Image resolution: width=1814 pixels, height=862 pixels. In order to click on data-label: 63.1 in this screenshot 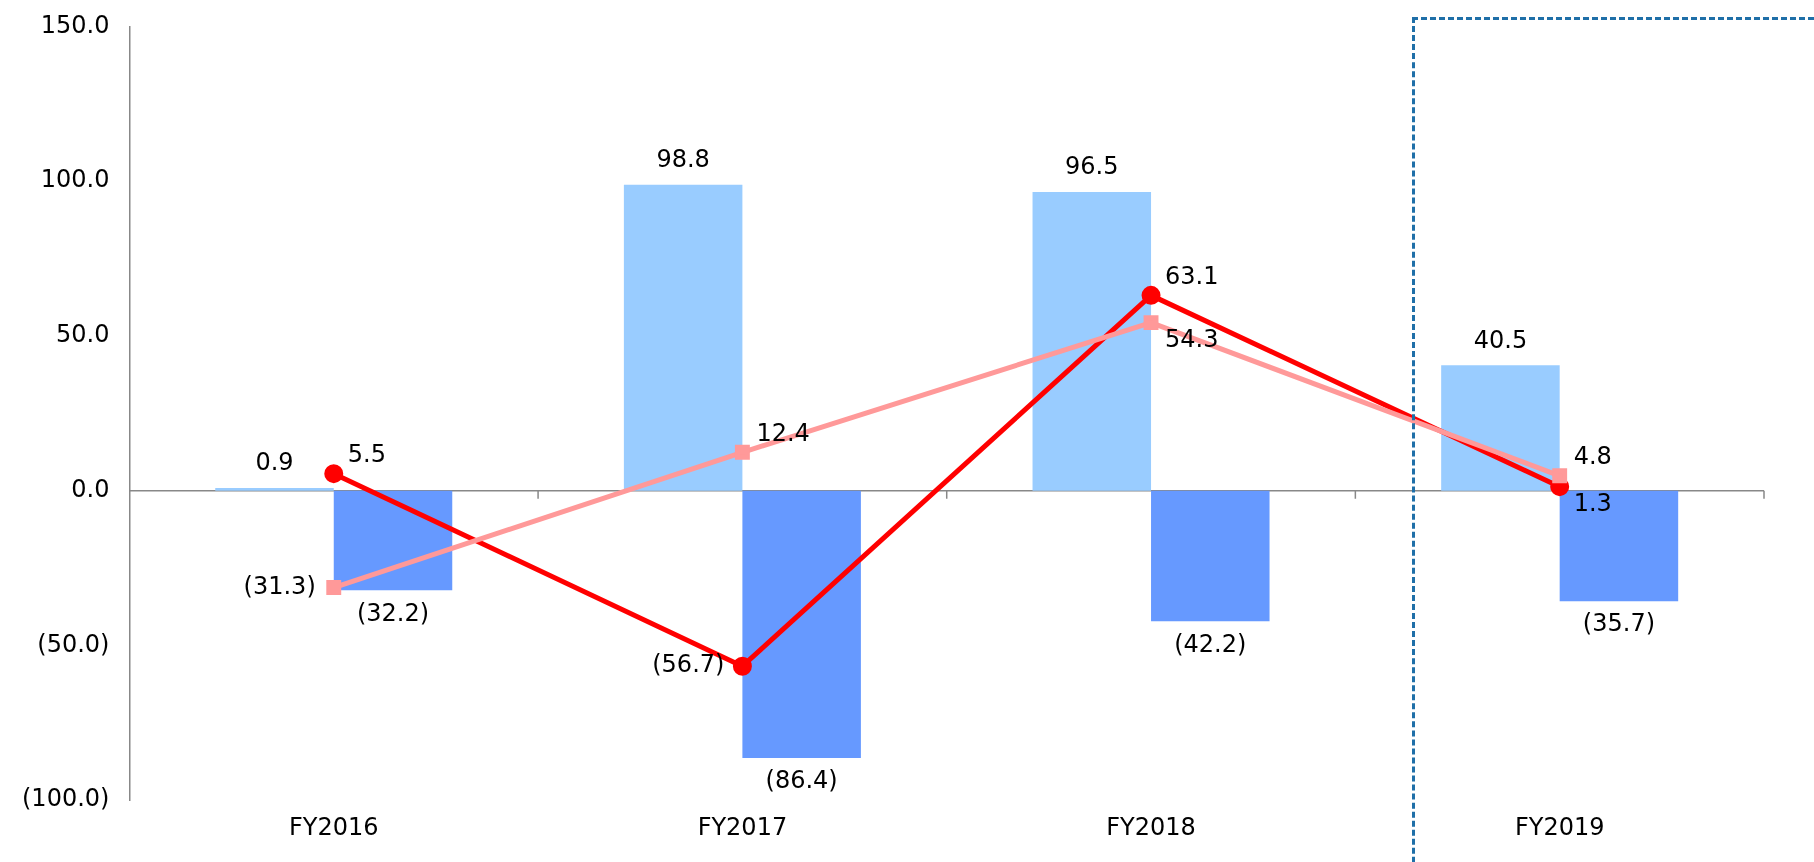, I will do `click(1192, 275)`.